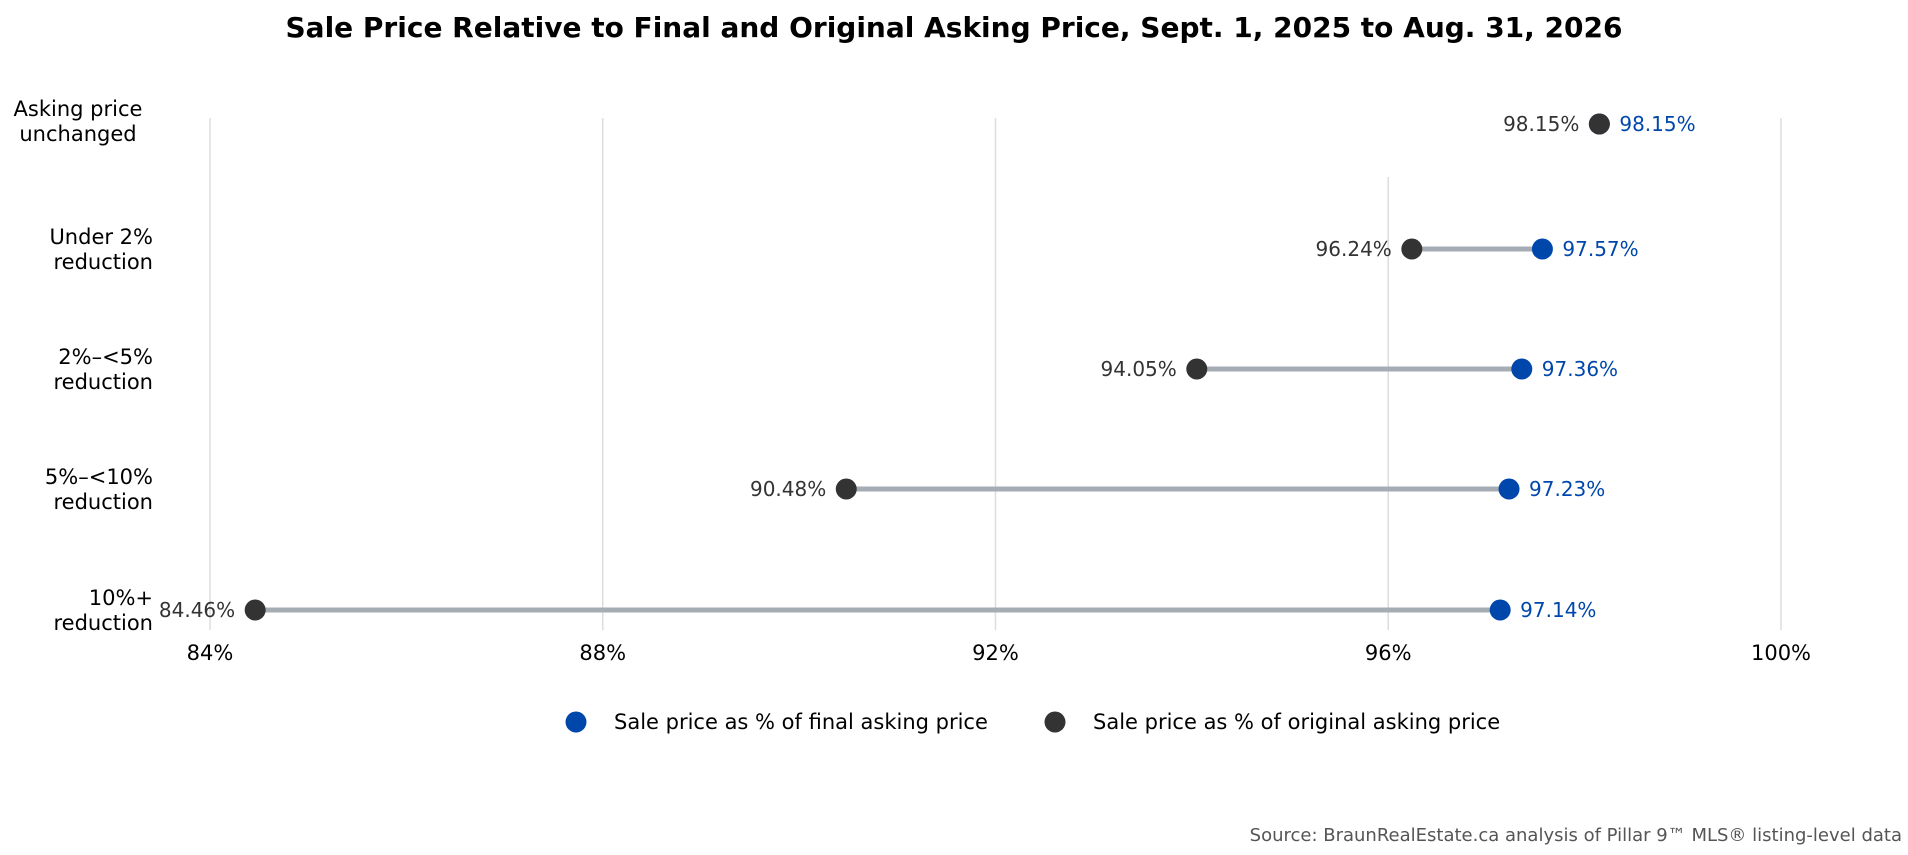  I want to click on category-label-line: Asking price, so click(78, 109).